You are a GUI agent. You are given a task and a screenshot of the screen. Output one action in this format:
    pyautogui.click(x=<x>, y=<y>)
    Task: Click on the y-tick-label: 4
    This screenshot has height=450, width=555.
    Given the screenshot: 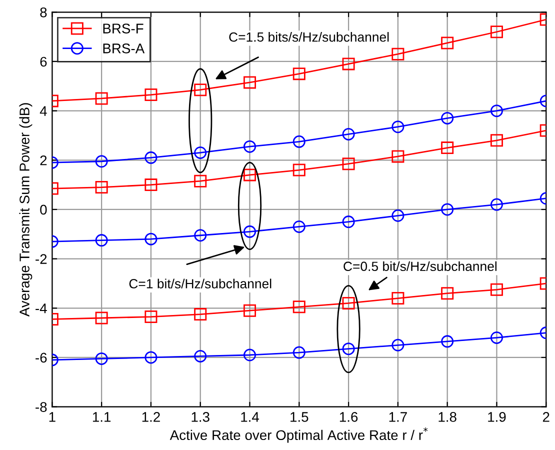 What is the action you would take?
    pyautogui.click(x=43, y=111)
    